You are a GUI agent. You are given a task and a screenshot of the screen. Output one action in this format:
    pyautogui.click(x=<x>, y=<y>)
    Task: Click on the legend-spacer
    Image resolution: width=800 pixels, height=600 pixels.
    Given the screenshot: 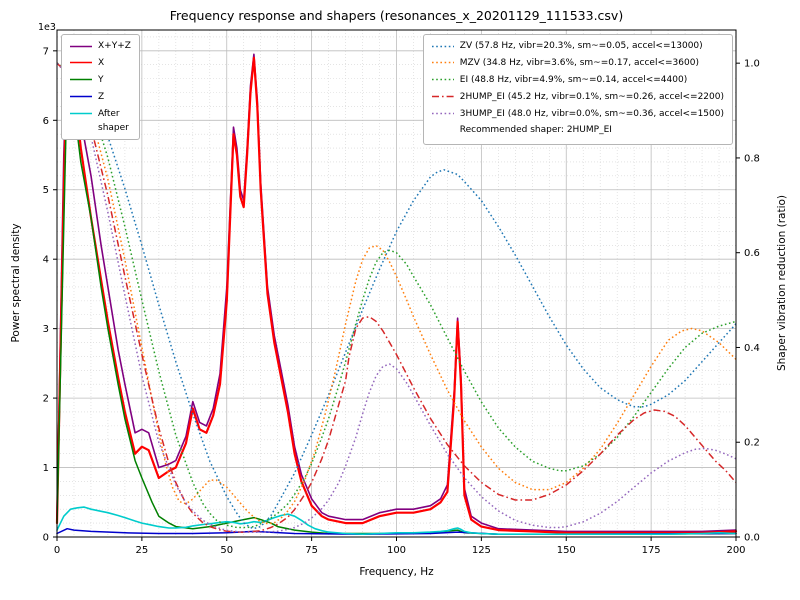 What is the action you would take?
    pyautogui.click(x=443, y=133)
    